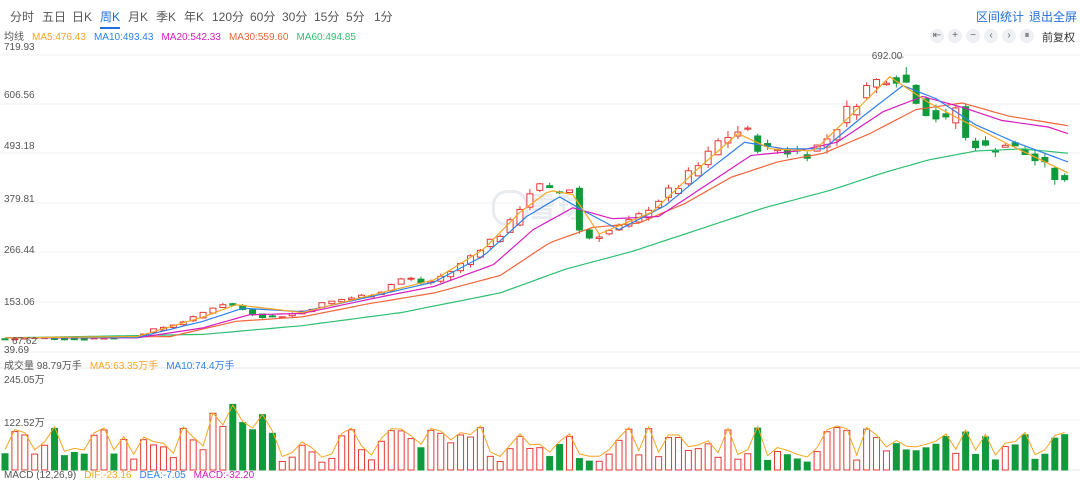 This screenshot has width=1080, height=484. Describe the element at coordinates (138, 17) in the screenshot. I see `tab-5: 月K` at that location.